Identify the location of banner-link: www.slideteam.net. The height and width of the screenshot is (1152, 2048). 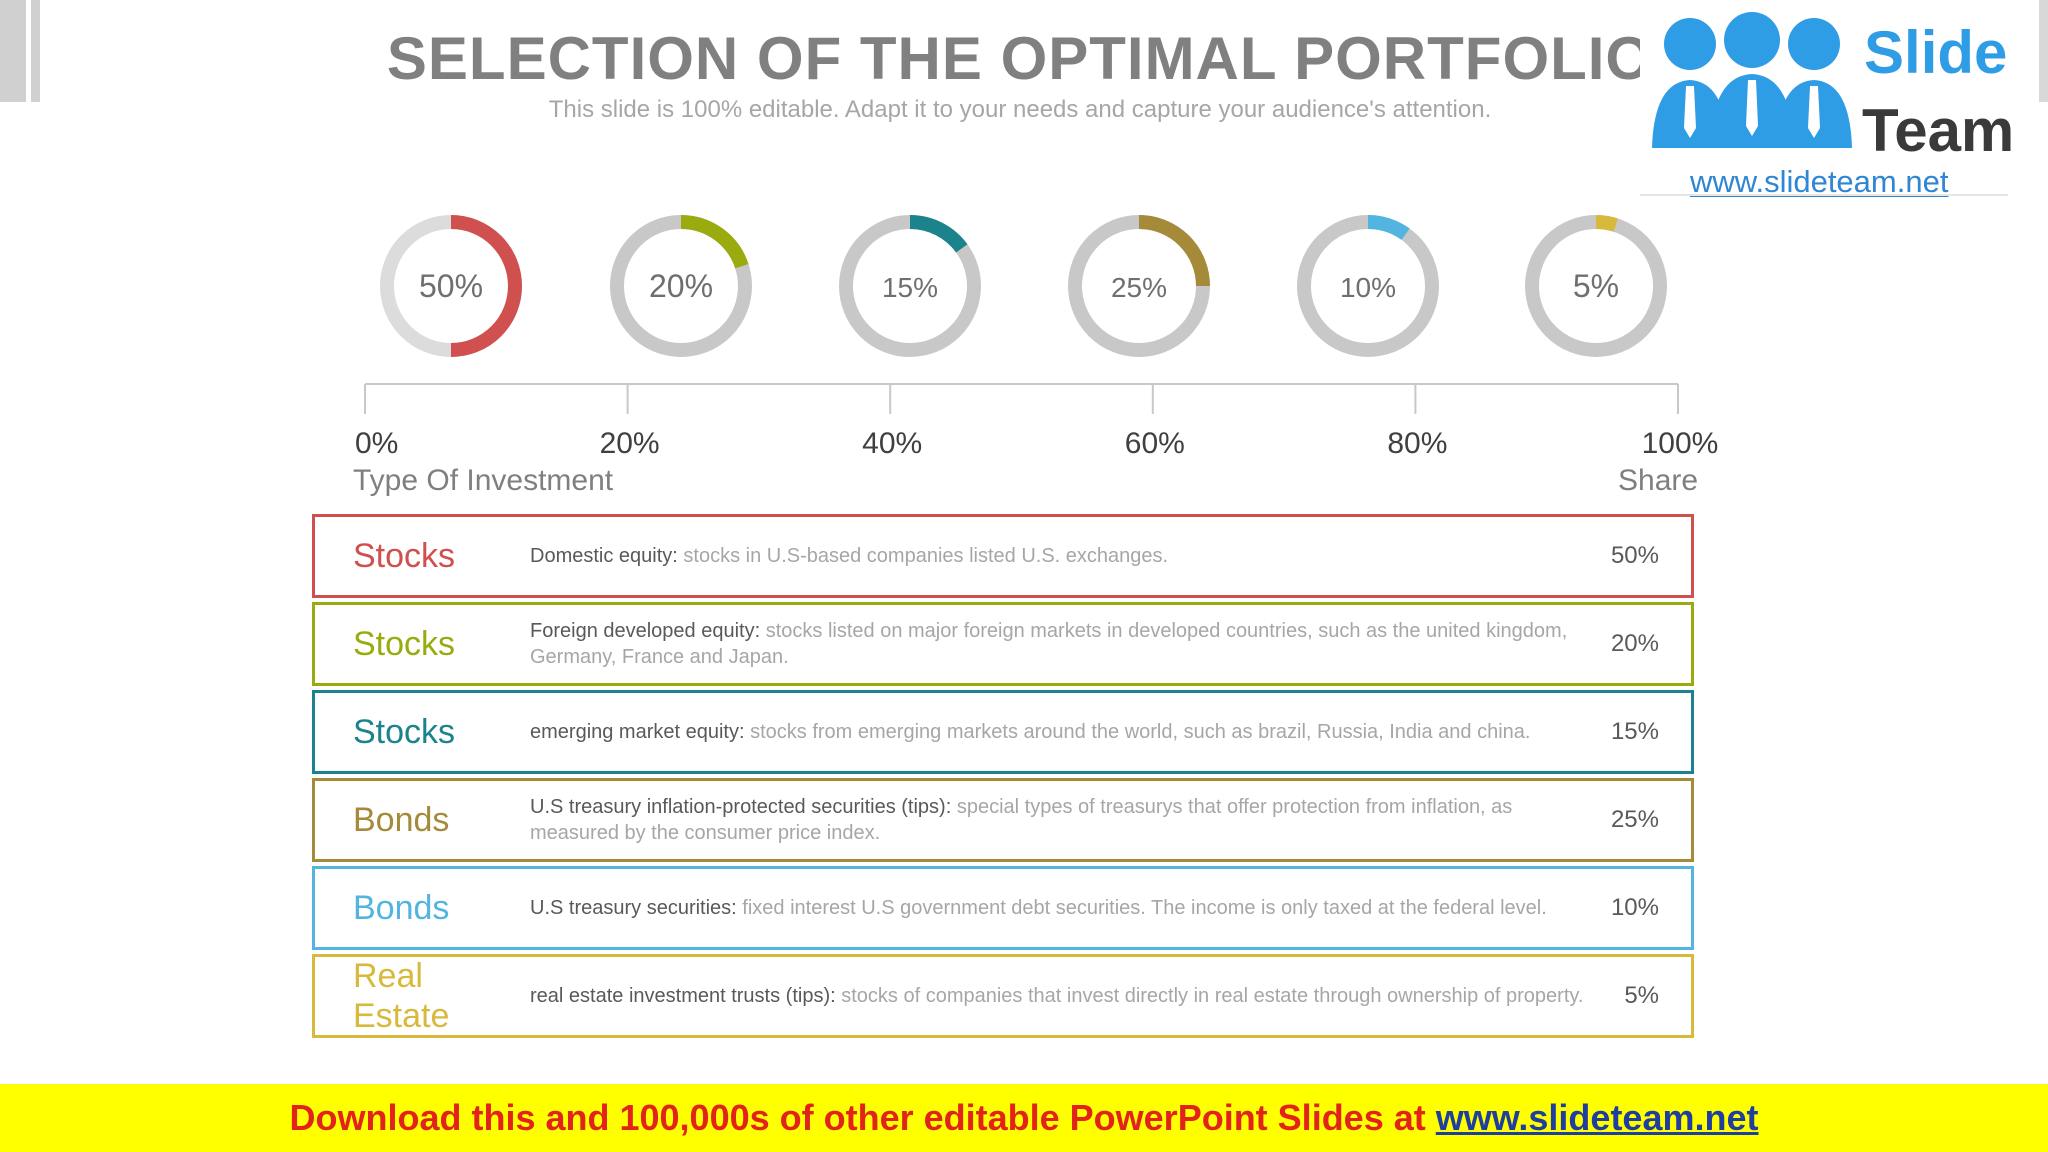
(1597, 1117).